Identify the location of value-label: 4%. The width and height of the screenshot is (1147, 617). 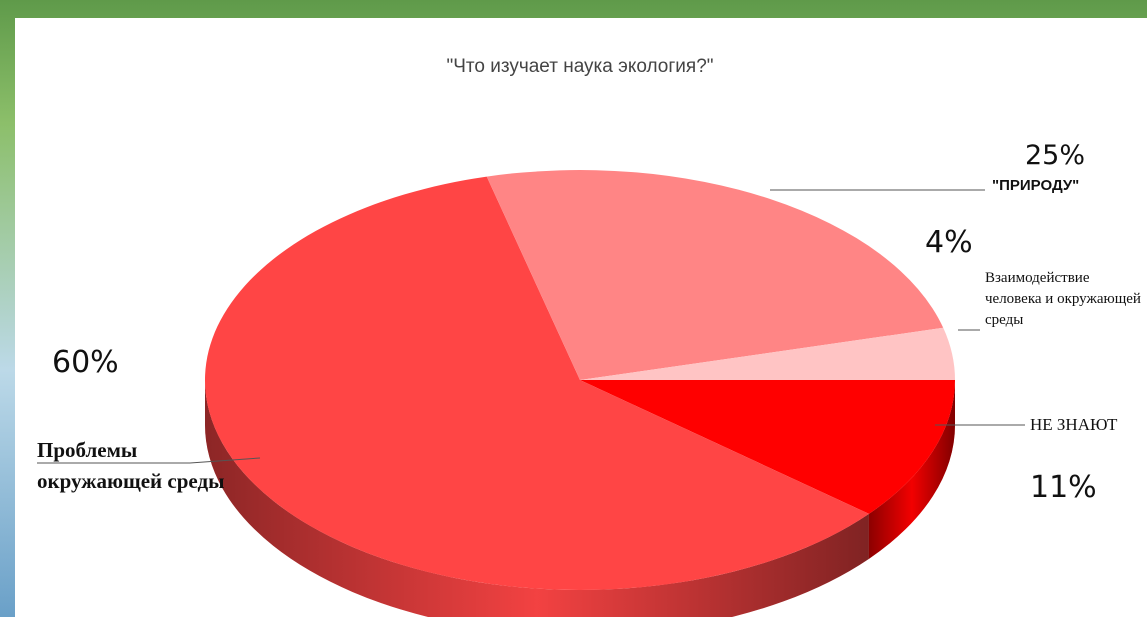
(949, 242).